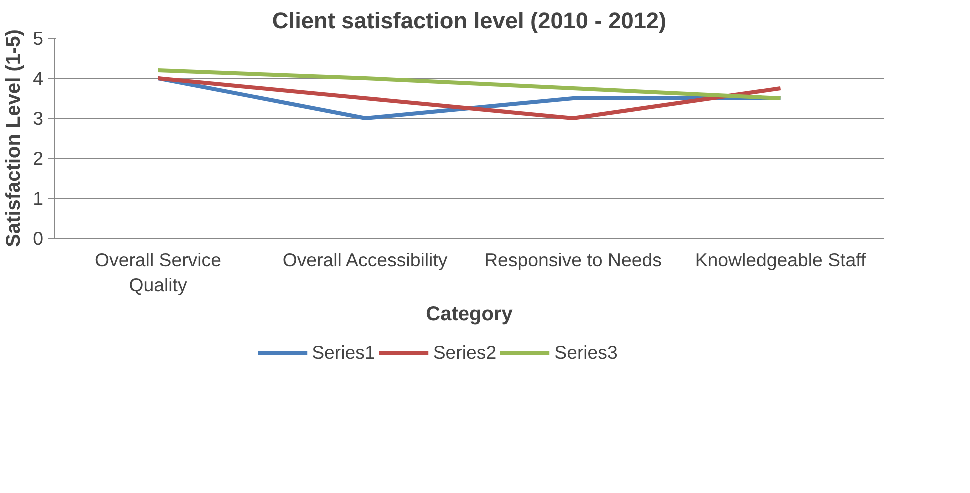 Image resolution: width=970 pixels, height=493 pixels. What do you see at coordinates (38, 78) in the screenshot?
I see `y-tick-label: 4` at bounding box center [38, 78].